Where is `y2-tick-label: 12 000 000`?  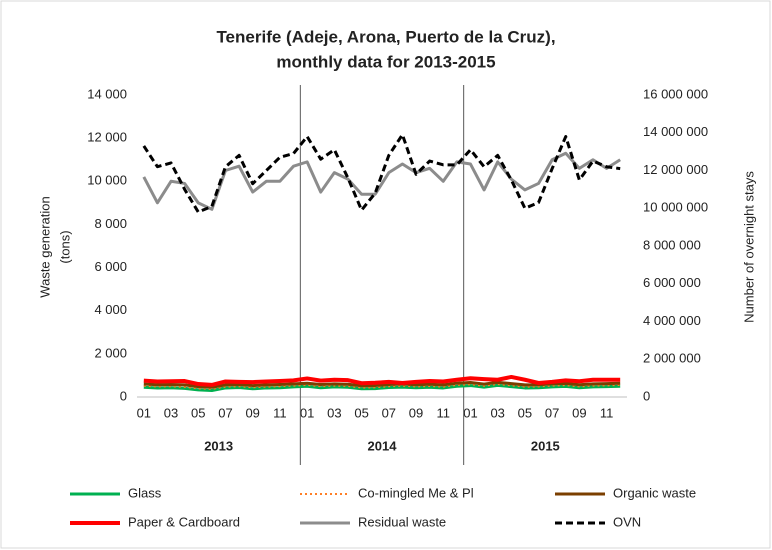 y2-tick-label: 12 000 000 is located at coordinates (675, 169).